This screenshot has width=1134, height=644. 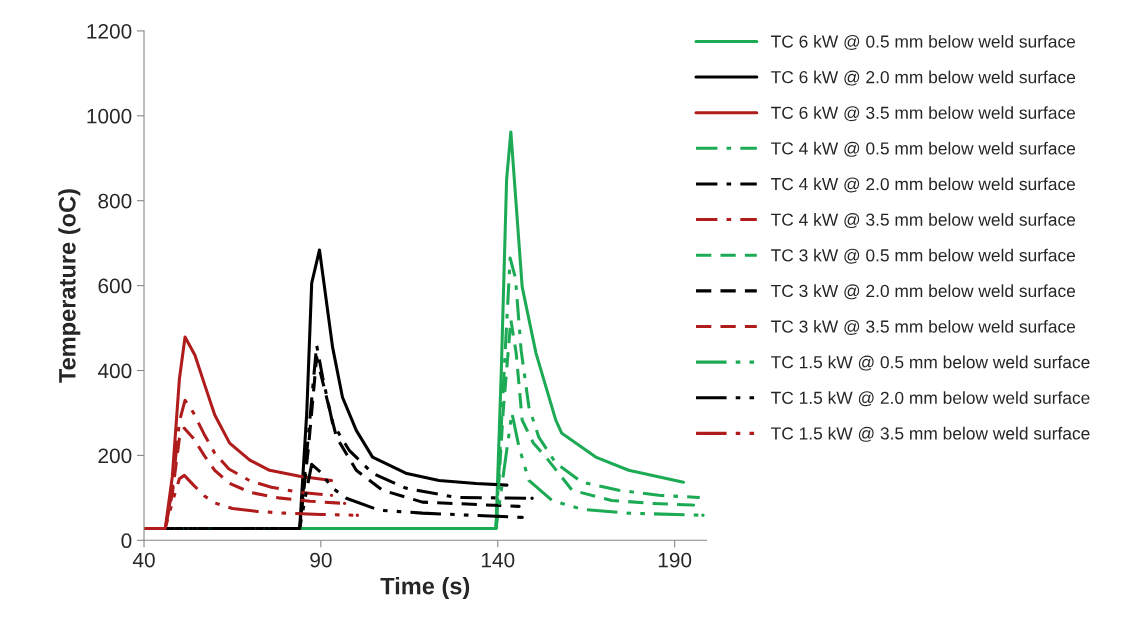 I want to click on y-tick-label: 1200, so click(x=109, y=31).